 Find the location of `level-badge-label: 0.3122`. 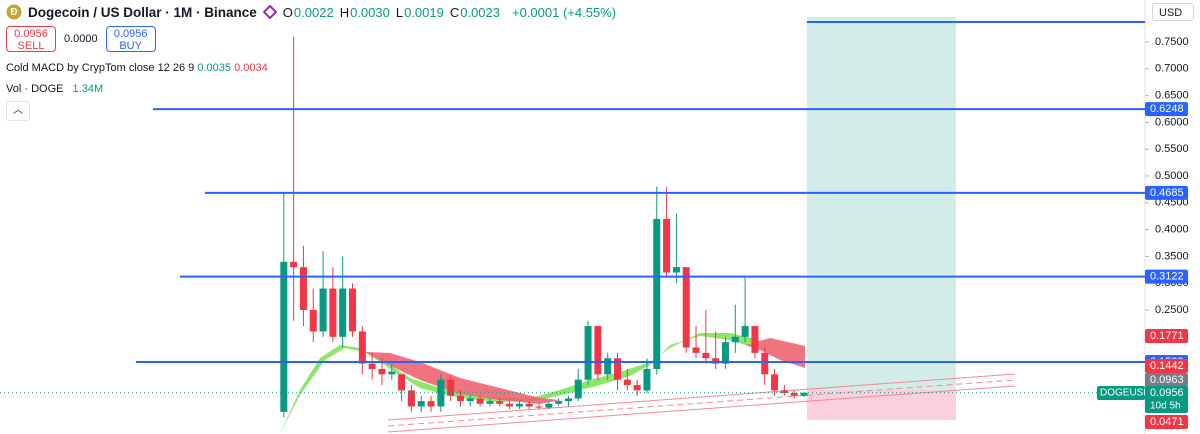

level-badge-label: 0.3122 is located at coordinates (1167, 277).